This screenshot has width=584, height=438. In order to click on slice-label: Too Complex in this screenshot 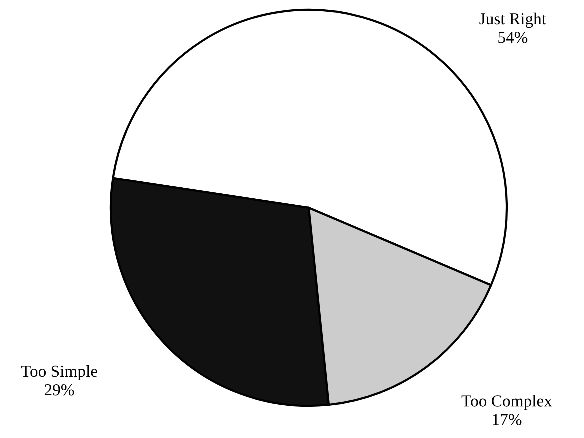, I will do `click(507, 402)`.